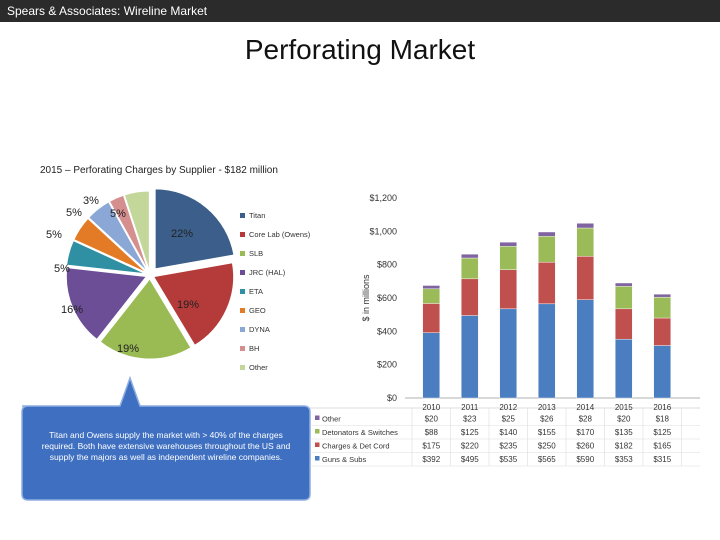 The height and width of the screenshot is (540, 720). What do you see at coordinates (280, 234) in the screenshot?
I see `legend-label: Core Lab (Owens)` at bounding box center [280, 234].